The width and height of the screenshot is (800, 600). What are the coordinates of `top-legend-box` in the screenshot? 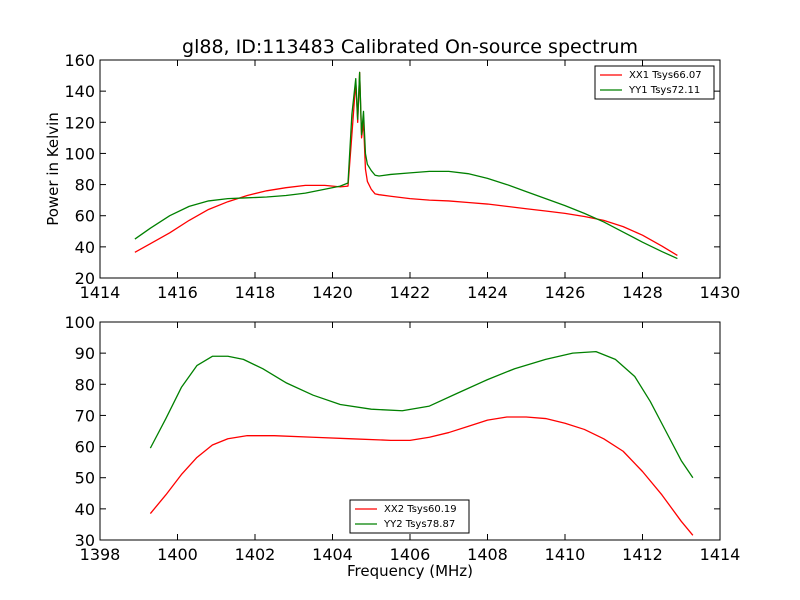 It's located at (654, 82).